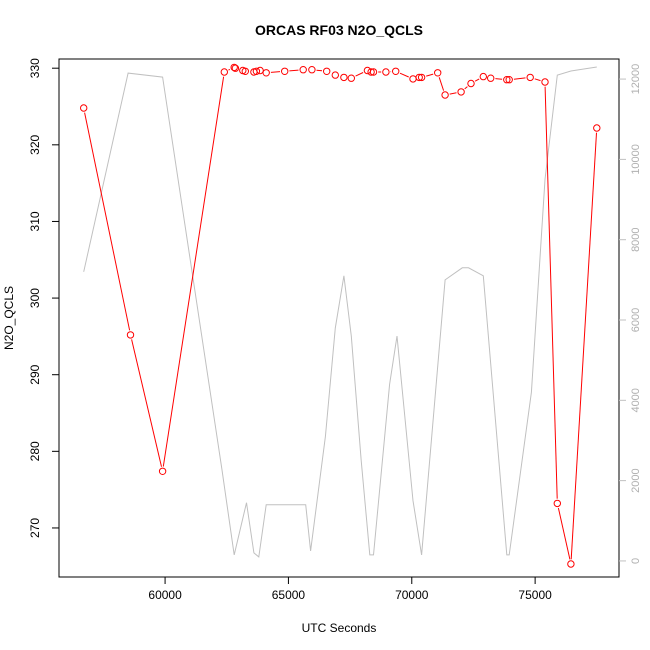 The image size is (650, 650). What do you see at coordinates (35, 68) in the screenshot?
I see `y-tick-label: 330` at bounding box center [35, 68].